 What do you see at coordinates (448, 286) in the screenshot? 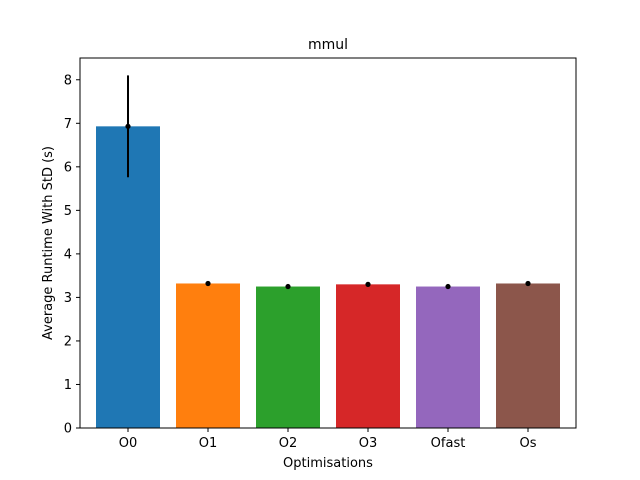
I see `mean-marker-Ofast` at bounding box center [448, 286].